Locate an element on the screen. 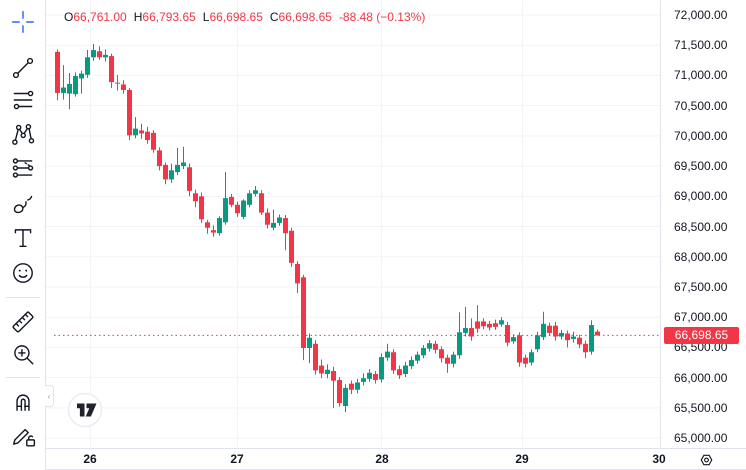 The image size is (746, 470). price-axis-label: 67,500.00 is located at coordinates (701, 286).